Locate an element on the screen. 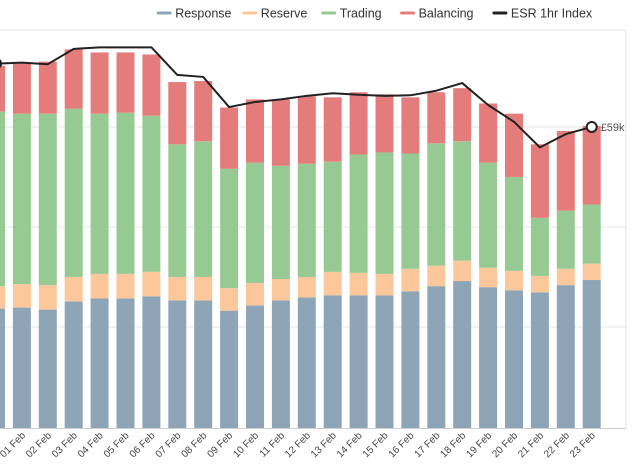 This screenshot has height=472, width=634. legend-item-trading: Trading is located at coordinates (351, 14).